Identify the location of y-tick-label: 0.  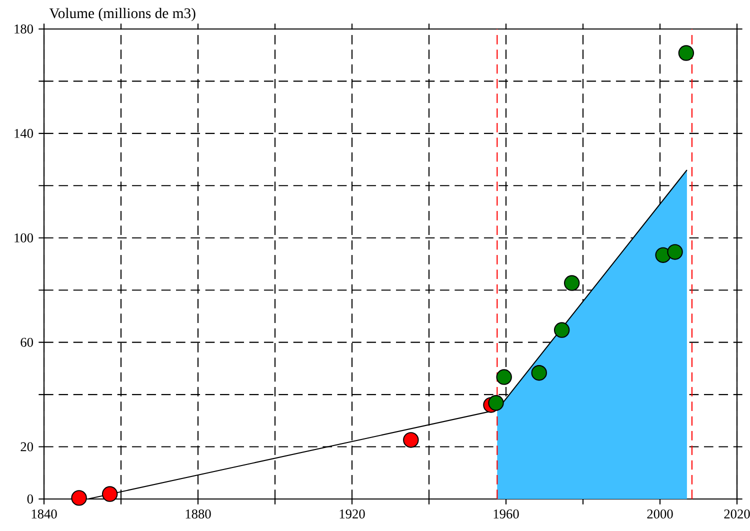
(30, 499).